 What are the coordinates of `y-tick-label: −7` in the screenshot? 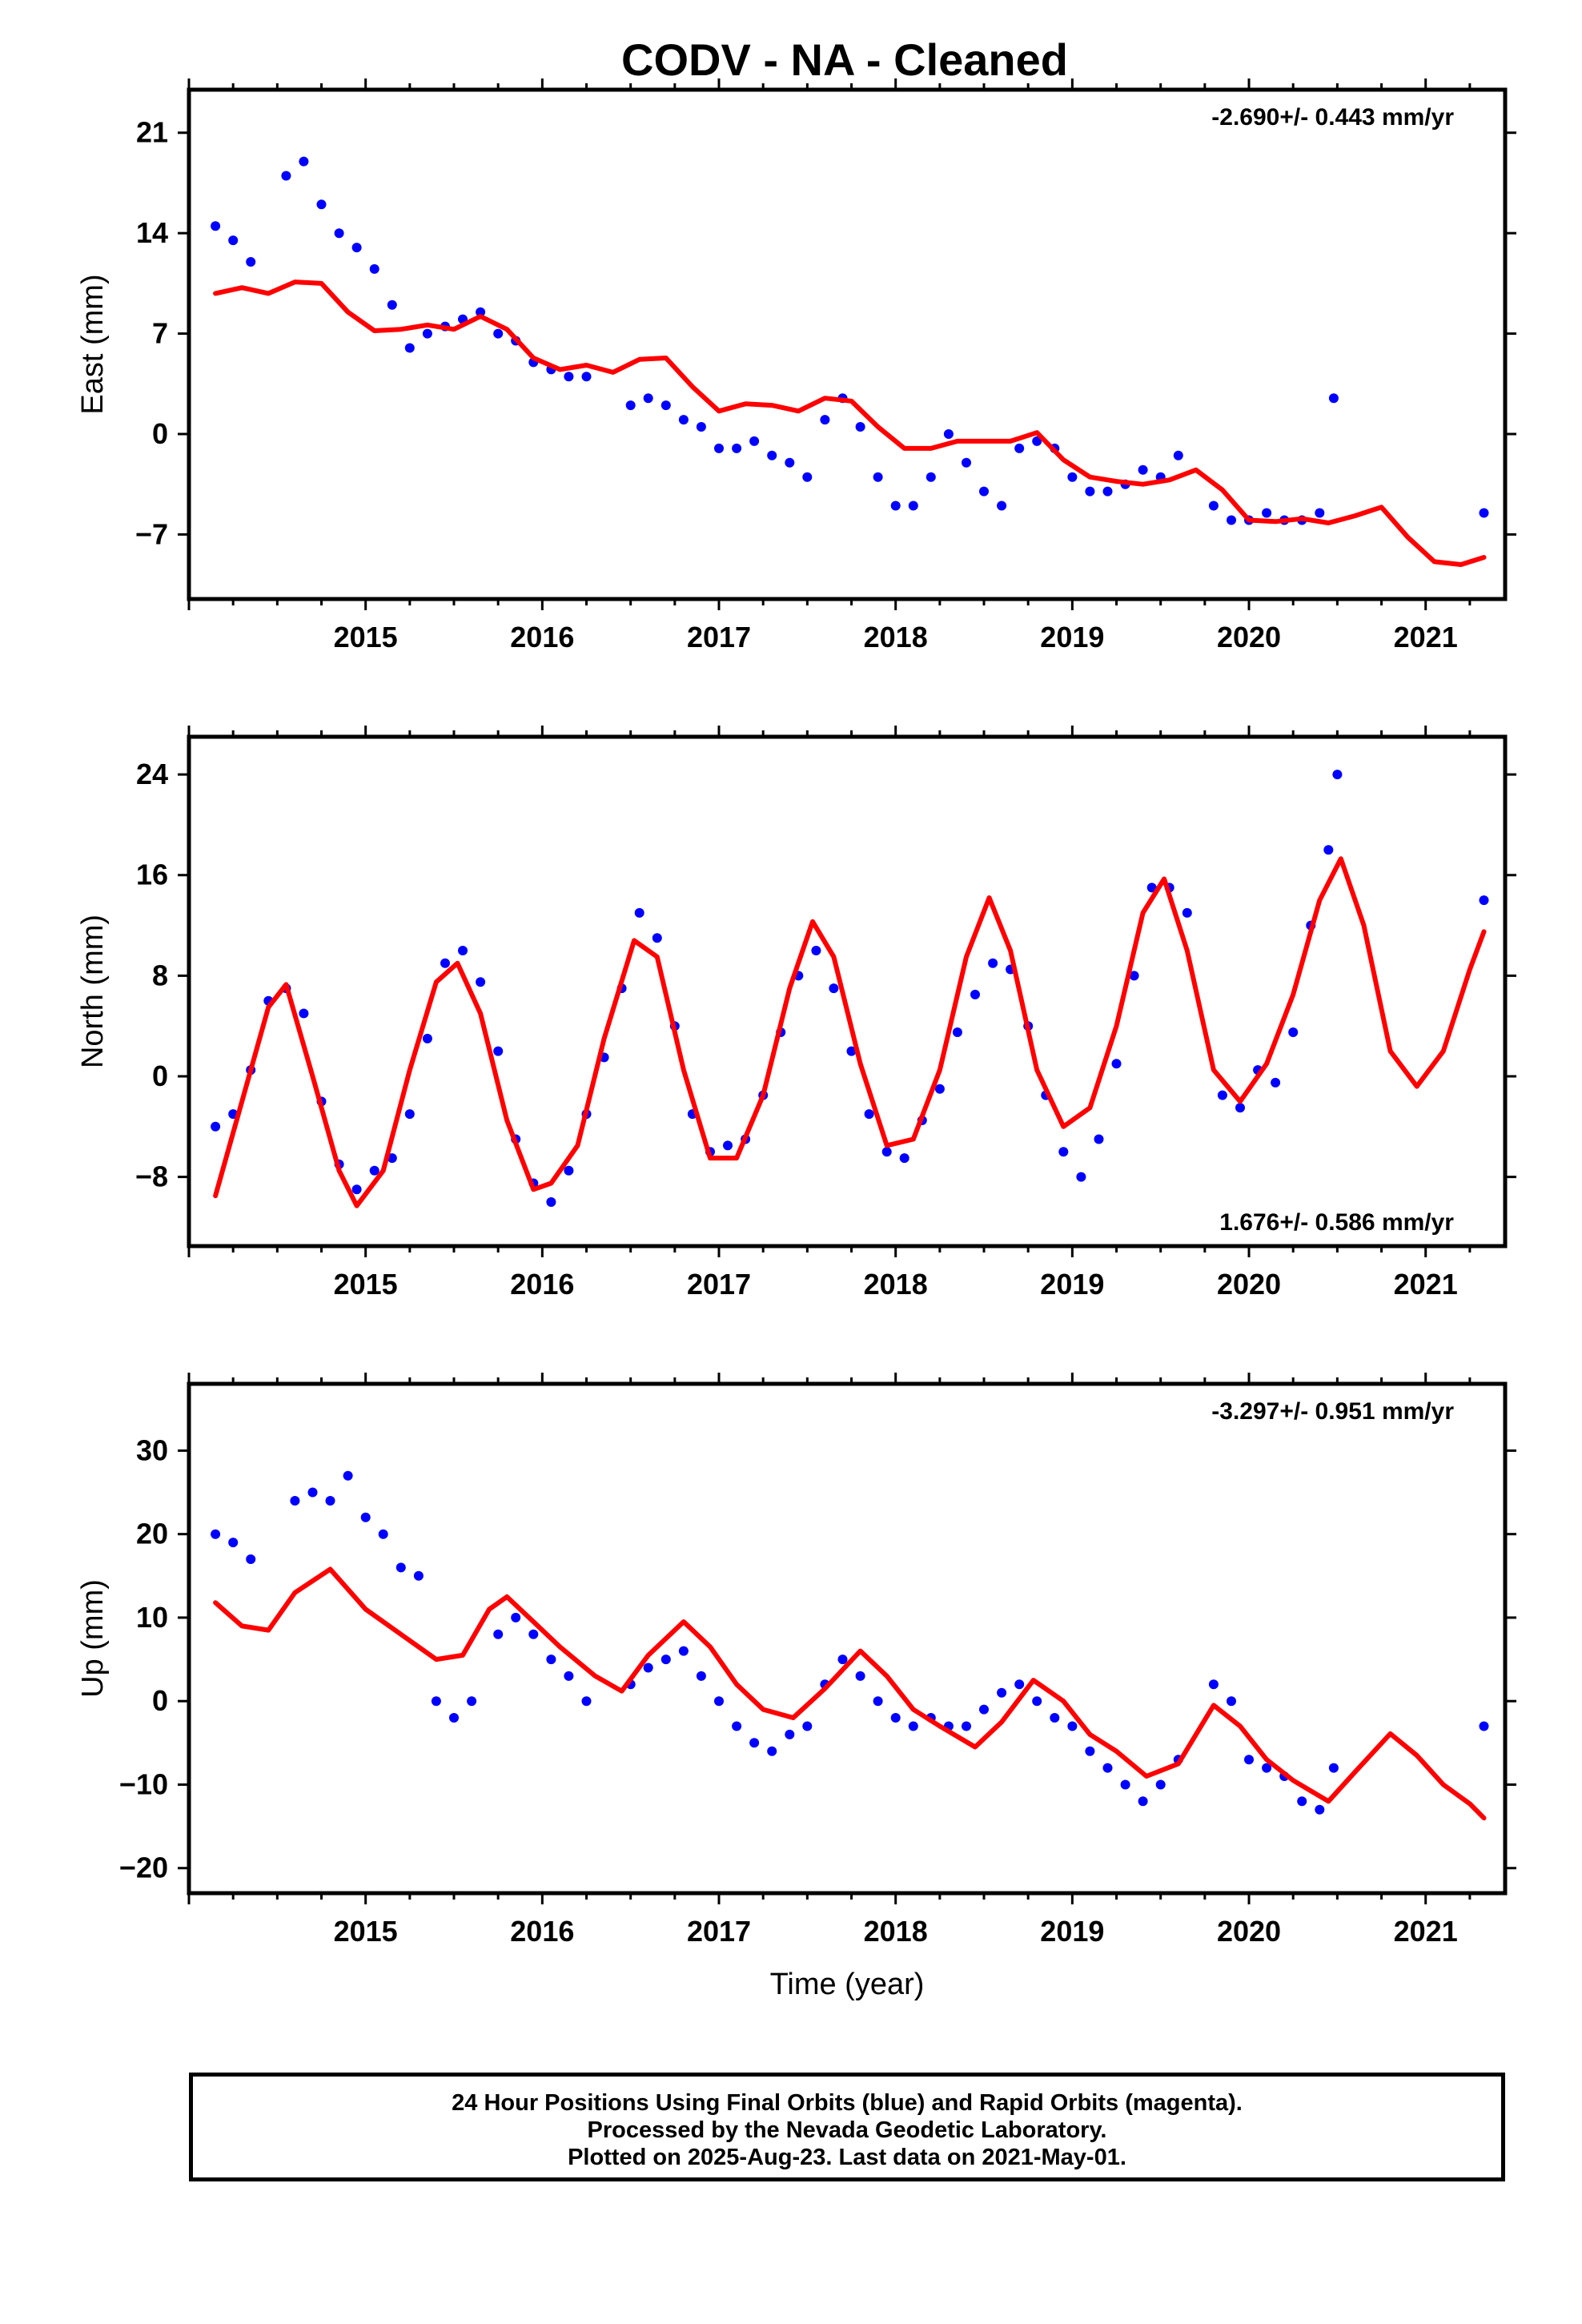 It's located at (151, 533).